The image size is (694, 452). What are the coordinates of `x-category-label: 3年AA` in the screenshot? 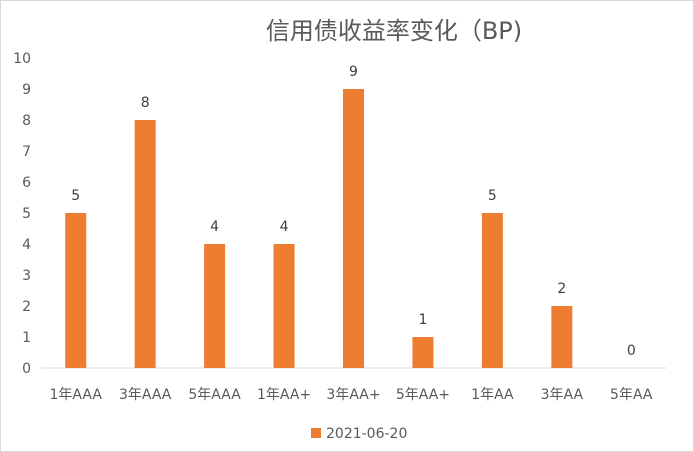 It's located at (562, 395).